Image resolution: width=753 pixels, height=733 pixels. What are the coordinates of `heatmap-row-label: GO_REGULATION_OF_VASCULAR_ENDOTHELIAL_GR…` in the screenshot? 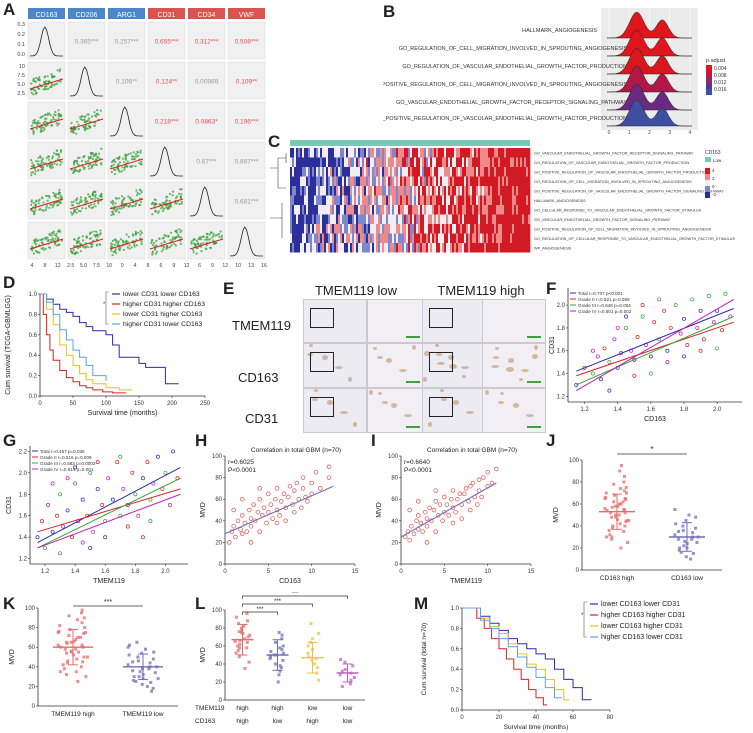 It's located at (611, 163).